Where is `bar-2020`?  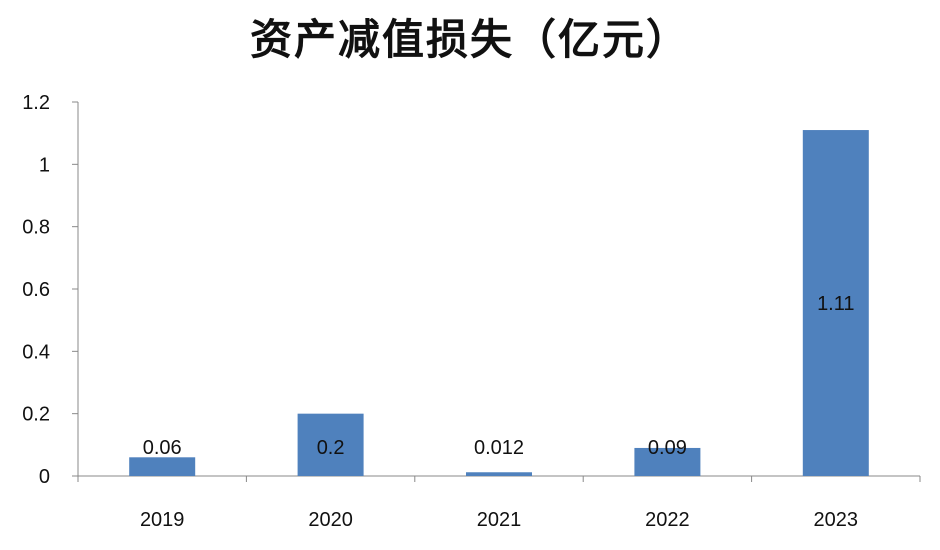 bar-2020 is located at coordinates (330, 444).